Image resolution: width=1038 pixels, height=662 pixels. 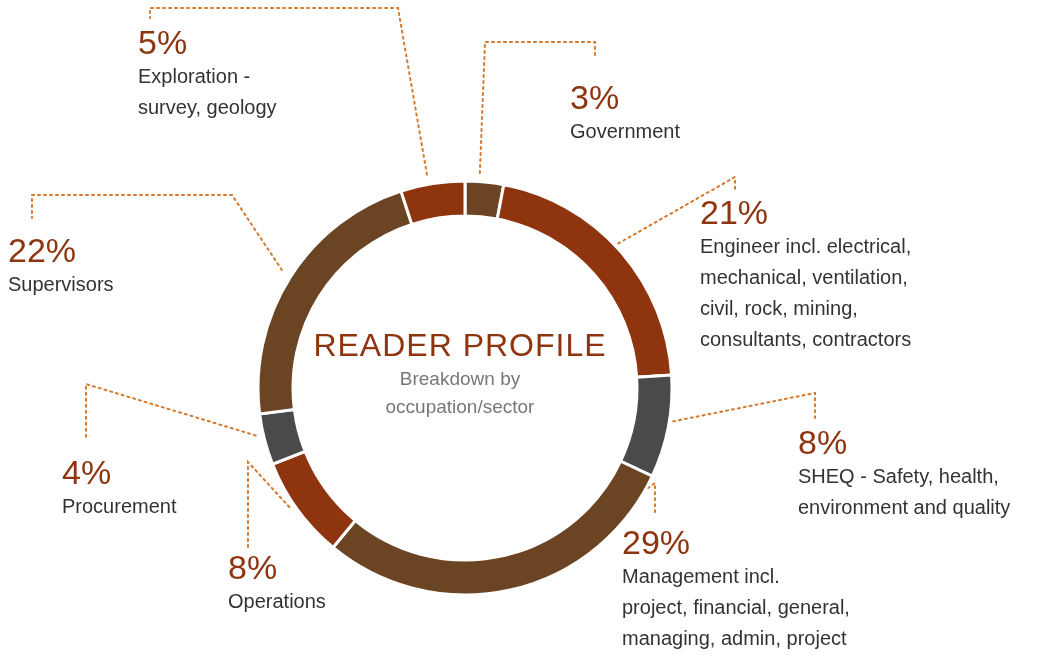 I want to click on text: READER PROFILE, so click(x=460, y=345).